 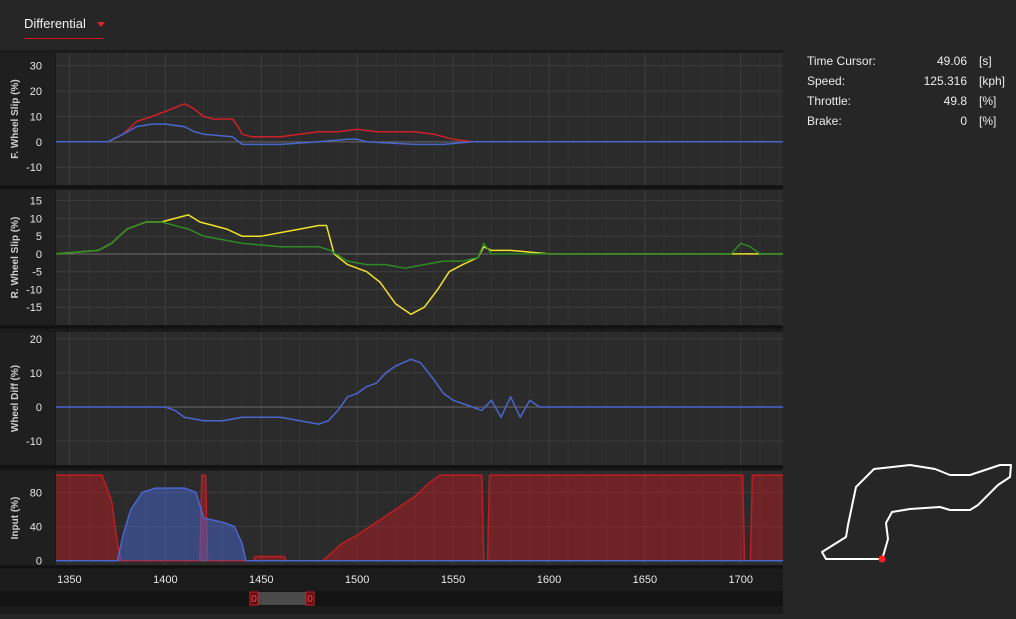 What do you see at coordinates (15, 518) in the screenshot?
I see `y-axis-label: Input (%)` at bounding box center [15, 518].